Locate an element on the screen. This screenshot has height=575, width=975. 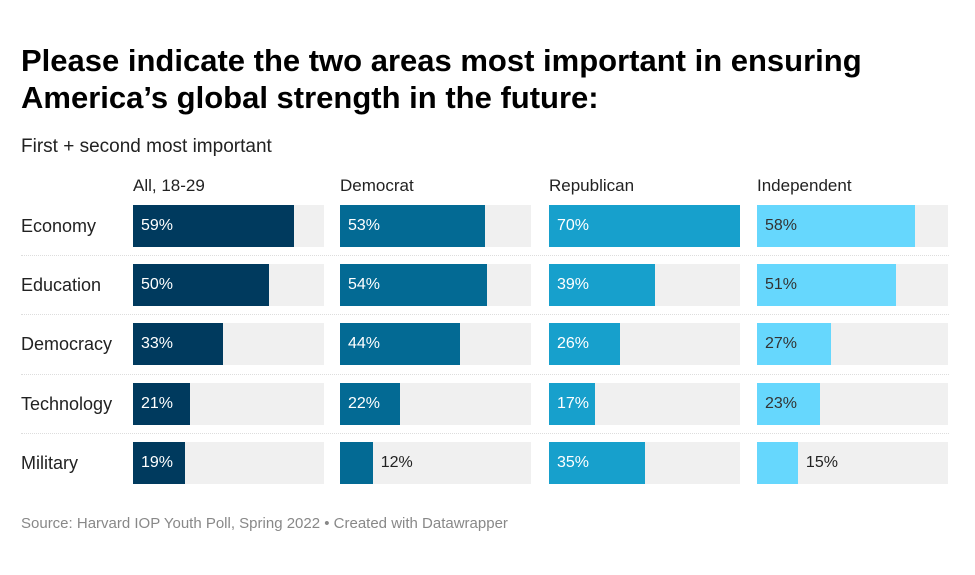
bar-track: 50% is located at coordinates (228, 285).